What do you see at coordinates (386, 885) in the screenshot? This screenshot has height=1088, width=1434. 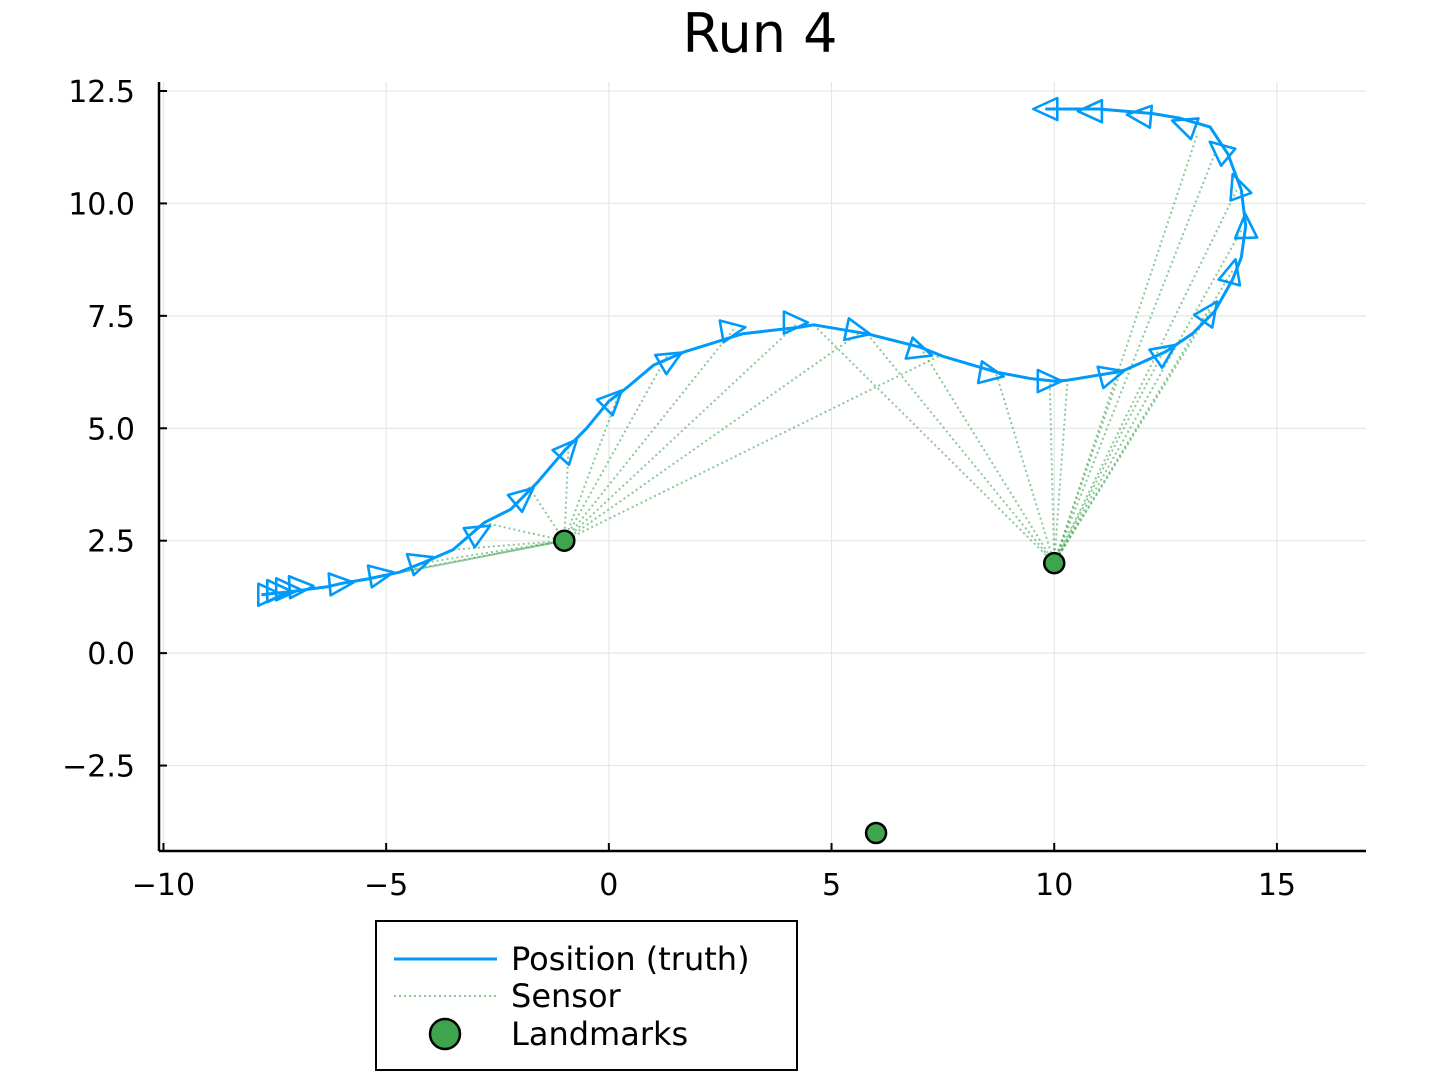 I see `x-tick-label-1: −5` at bounding box center [386, 885].